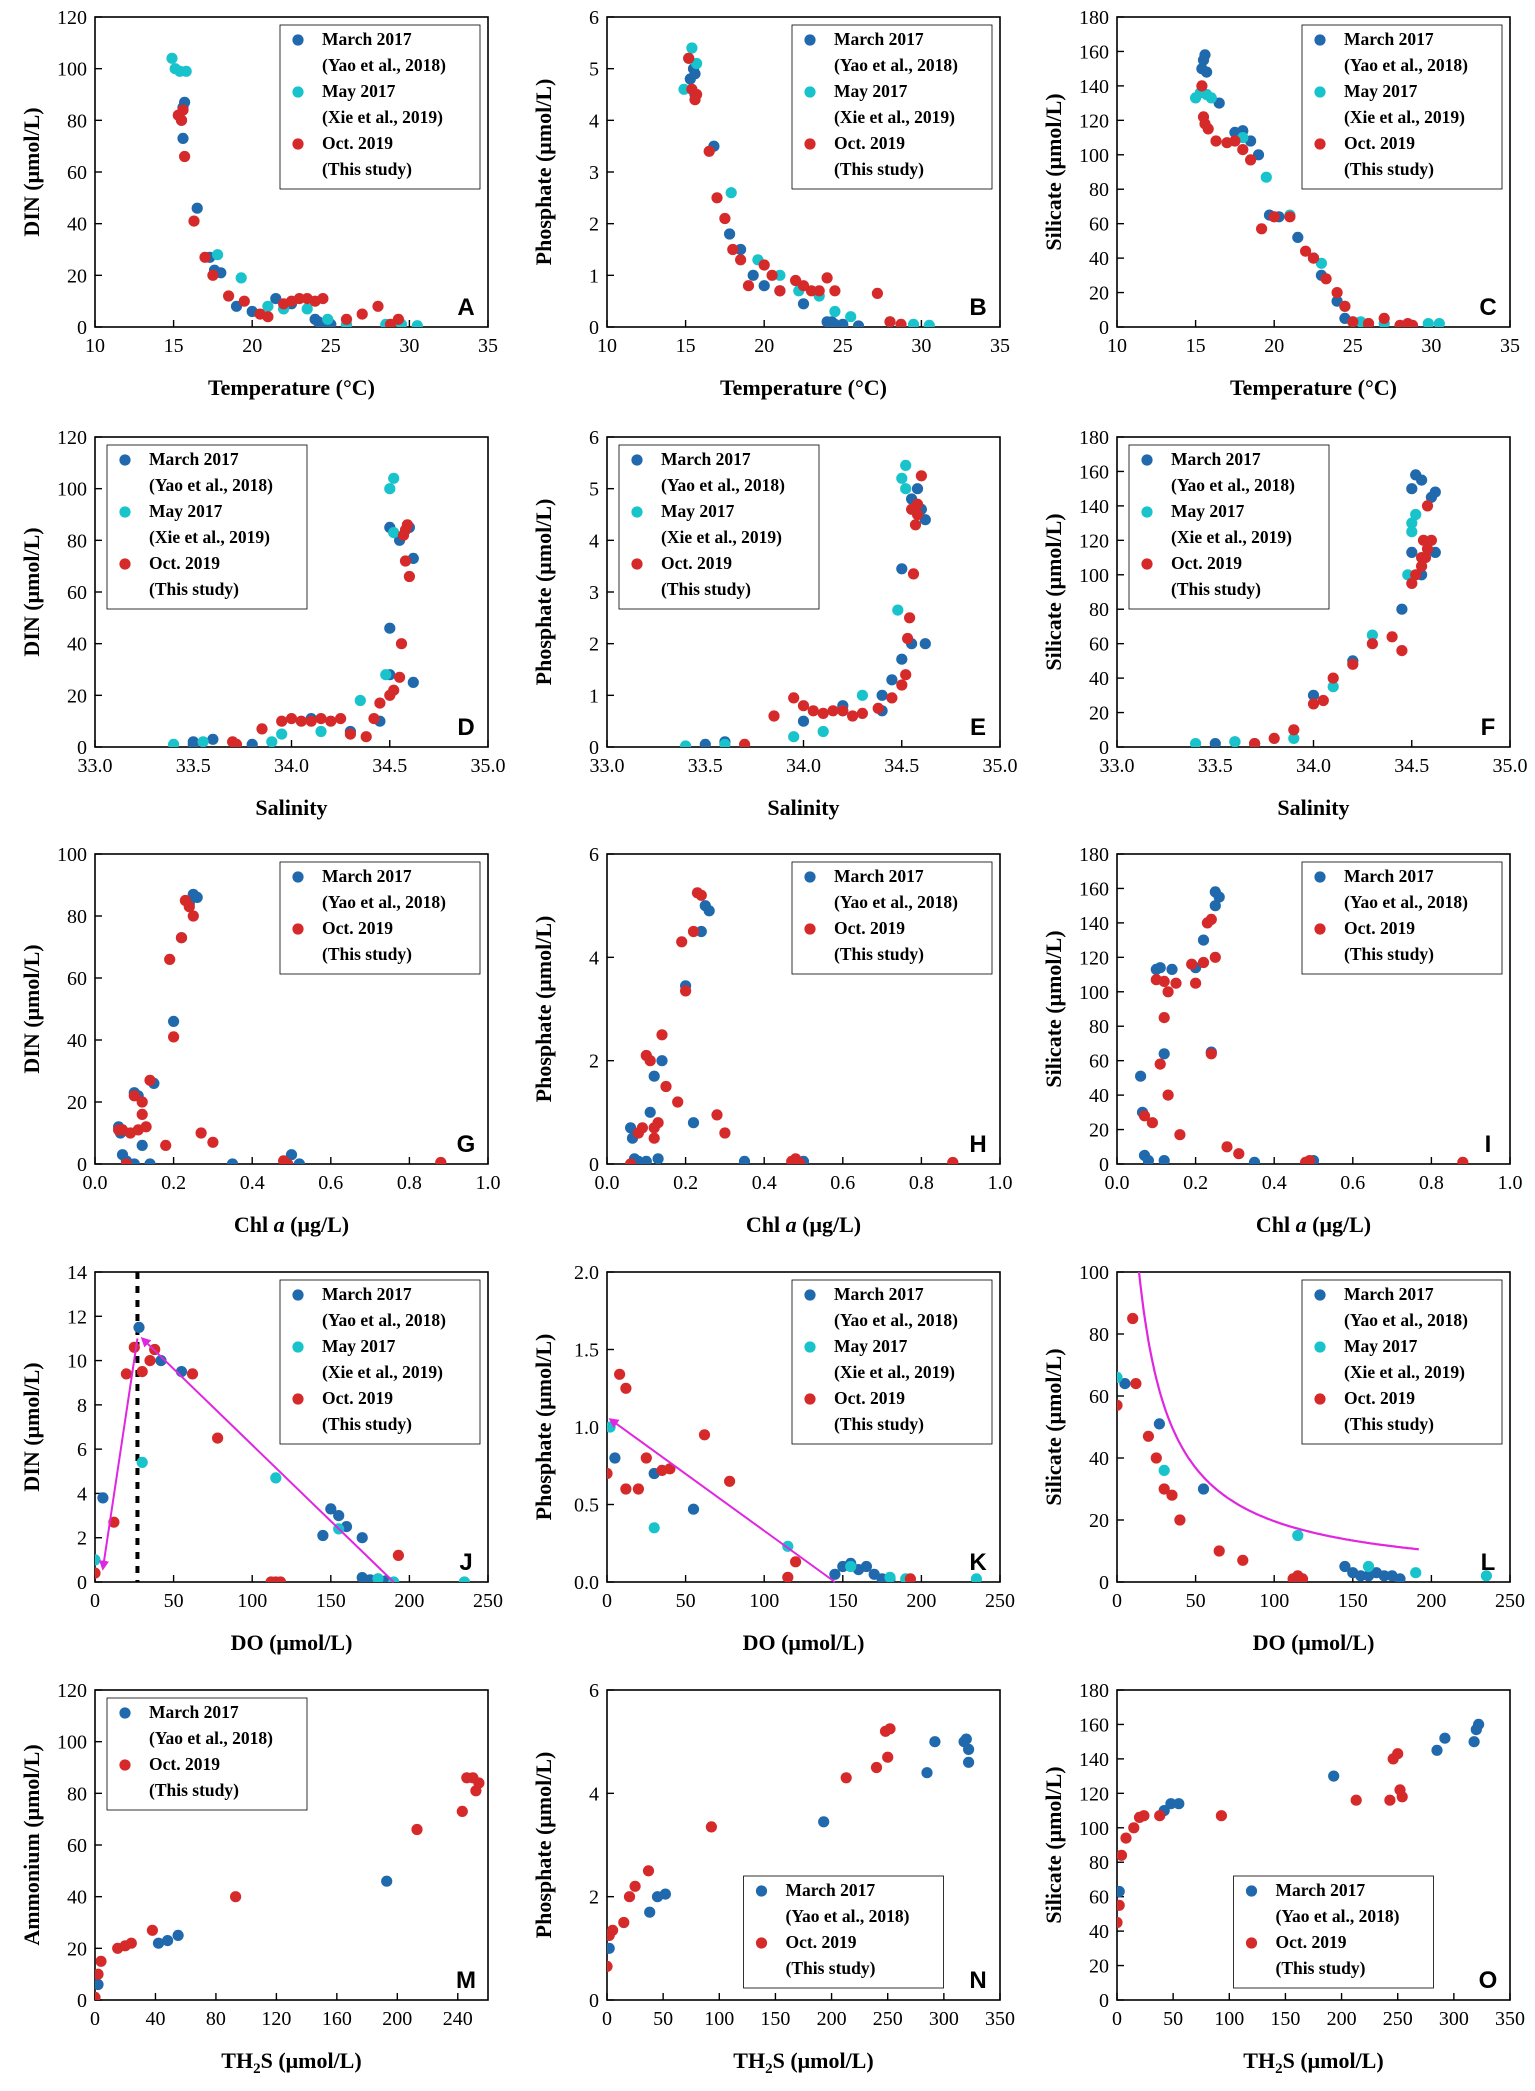 The height and width of the screenshot is (2091, 1535). I want to click on y-tick-label: 4, so click(594, 958).